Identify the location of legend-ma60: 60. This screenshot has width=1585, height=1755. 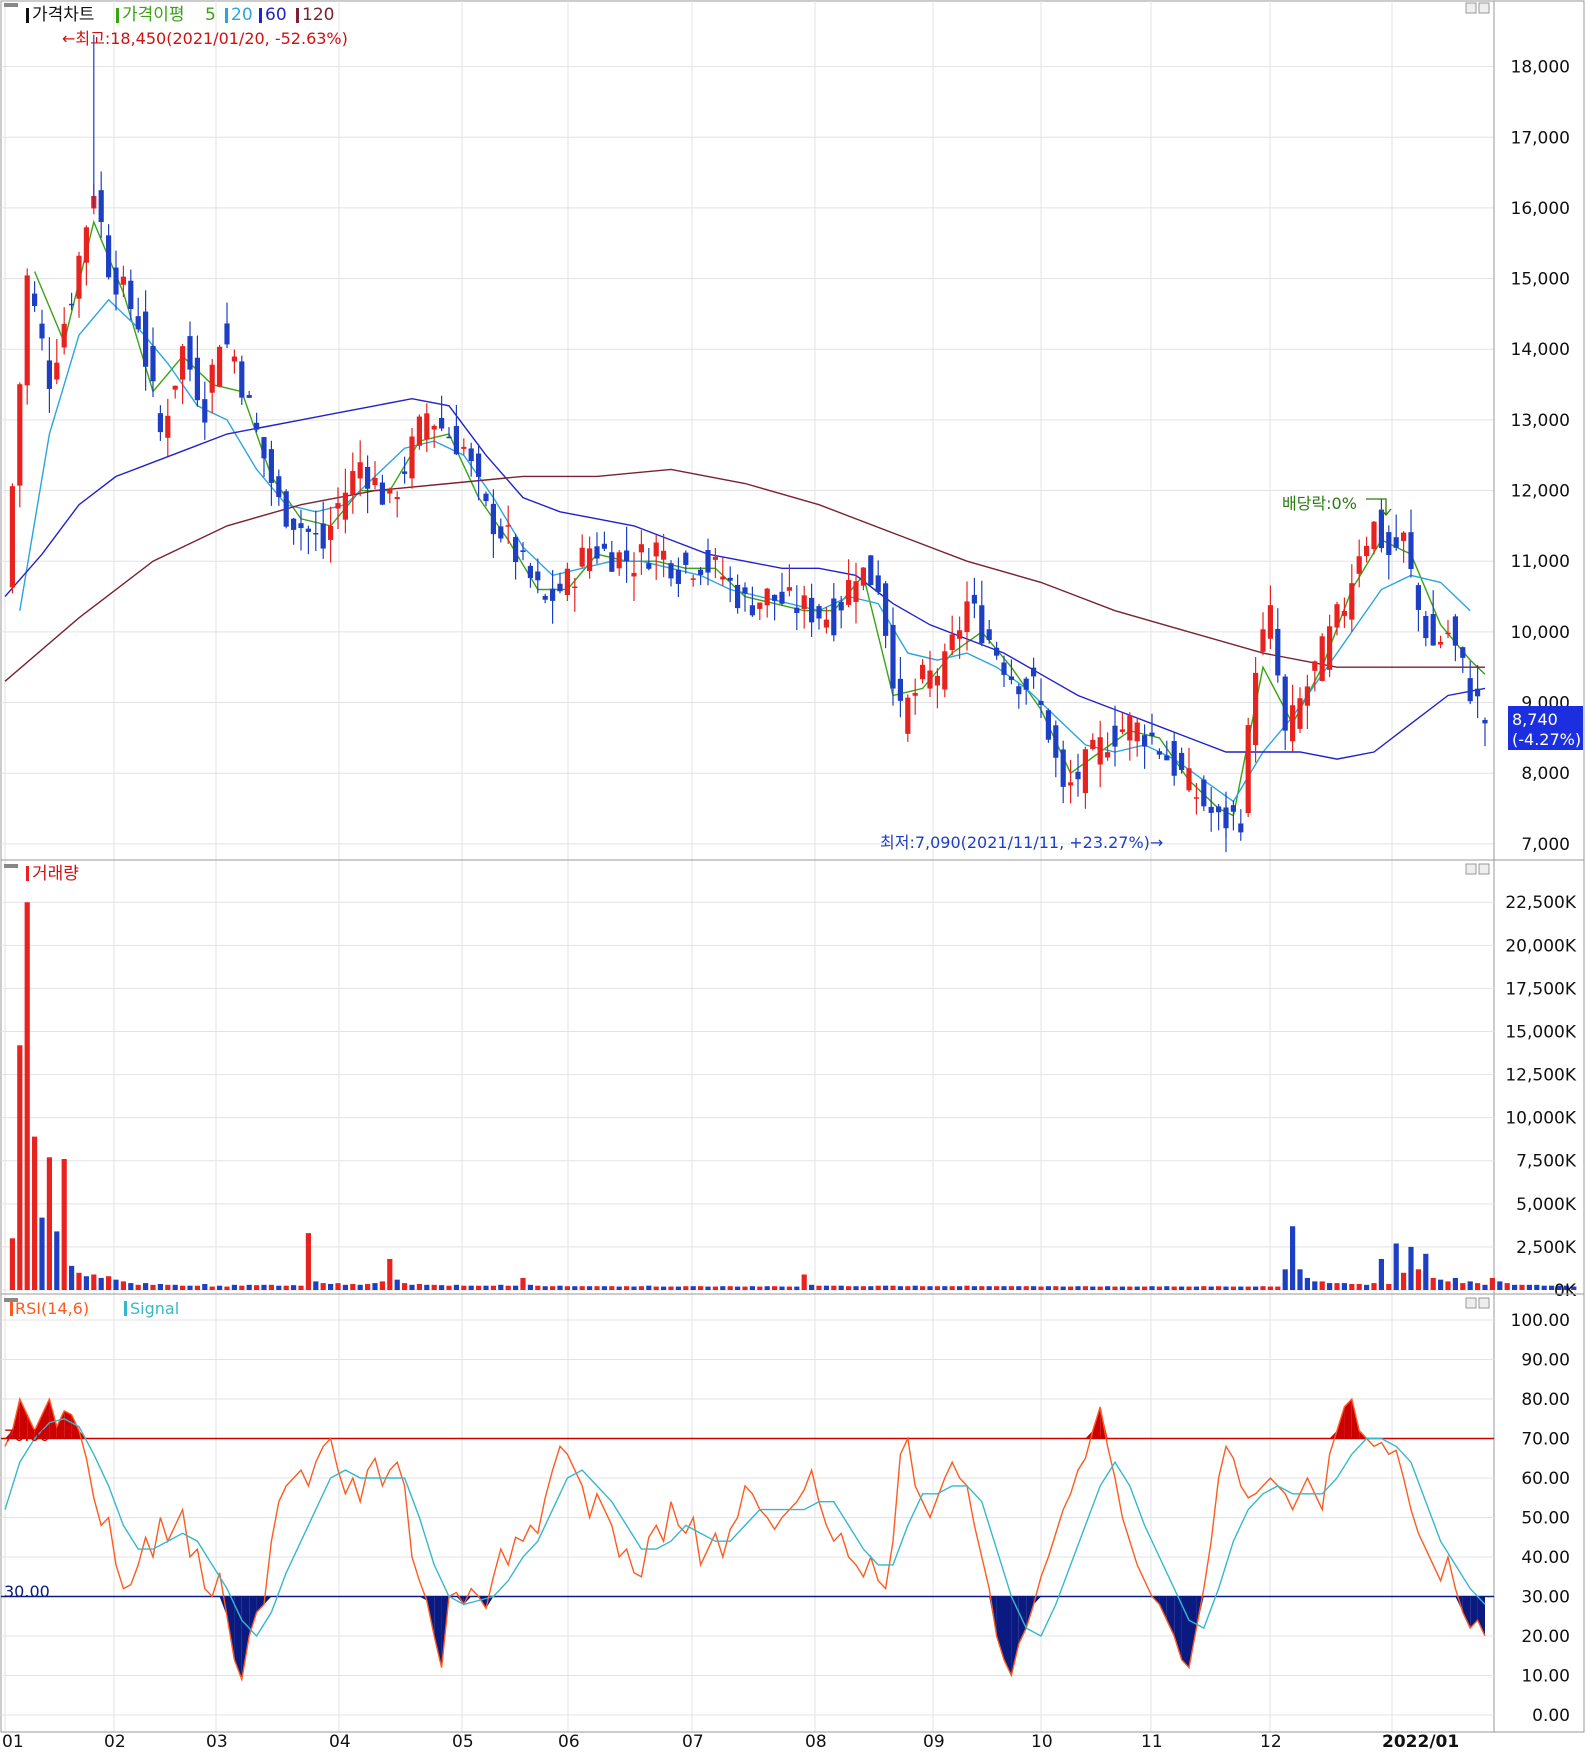
(276, 15).